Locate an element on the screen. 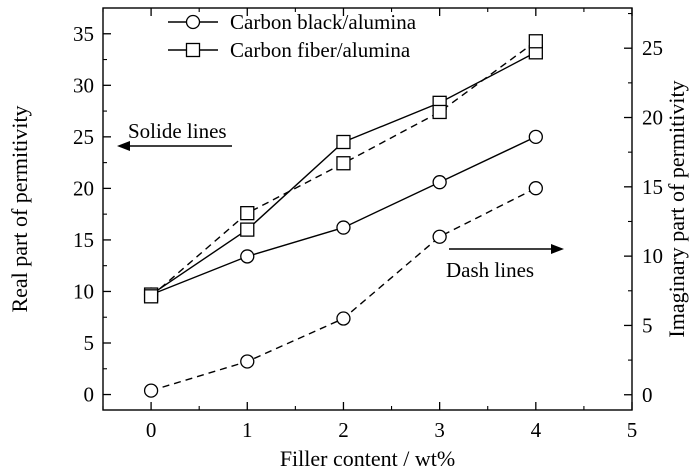 The width and height of the screenshot is (700, 473). y-right-axis-label: Imaginary part of permitivity is located at coordinates (676, 208).